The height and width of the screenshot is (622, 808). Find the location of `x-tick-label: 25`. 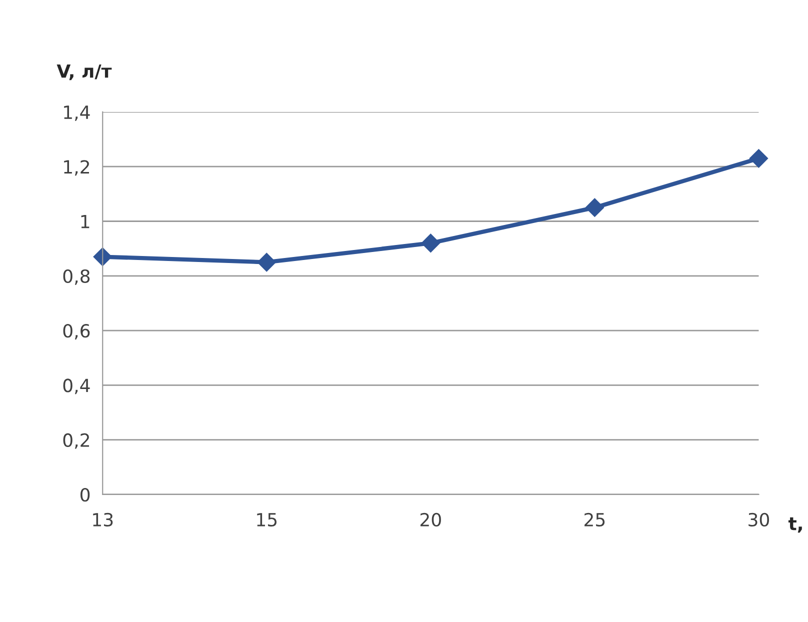

x-tick-label: 25 is located at coordinates (594, 519).